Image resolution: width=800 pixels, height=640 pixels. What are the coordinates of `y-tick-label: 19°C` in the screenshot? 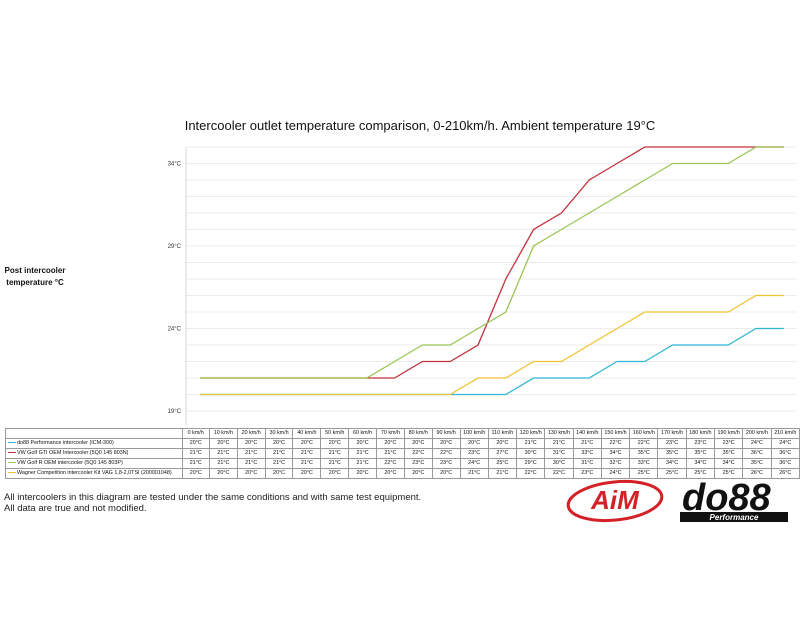 It's located at (175, 412).